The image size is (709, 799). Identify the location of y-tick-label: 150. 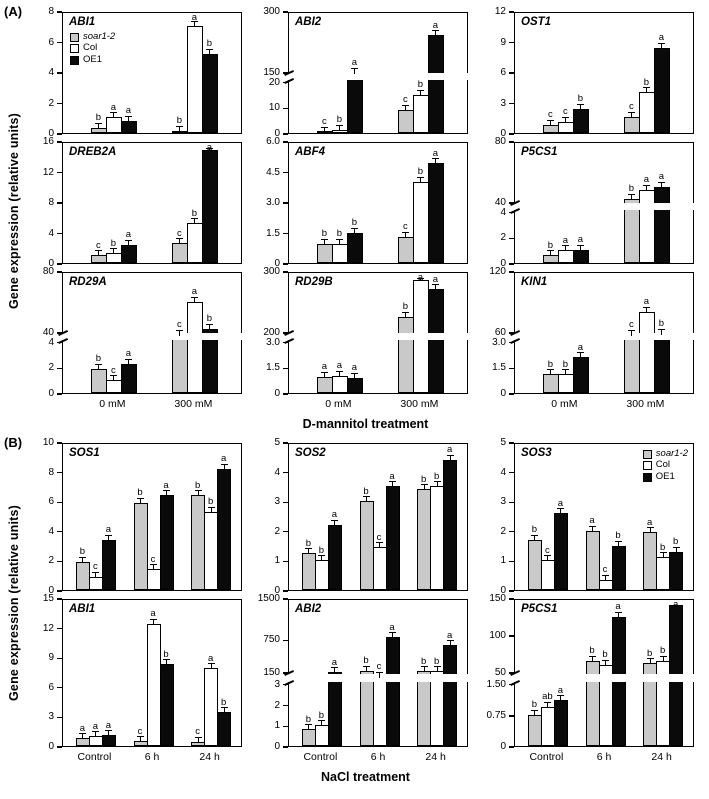
(271, 672).